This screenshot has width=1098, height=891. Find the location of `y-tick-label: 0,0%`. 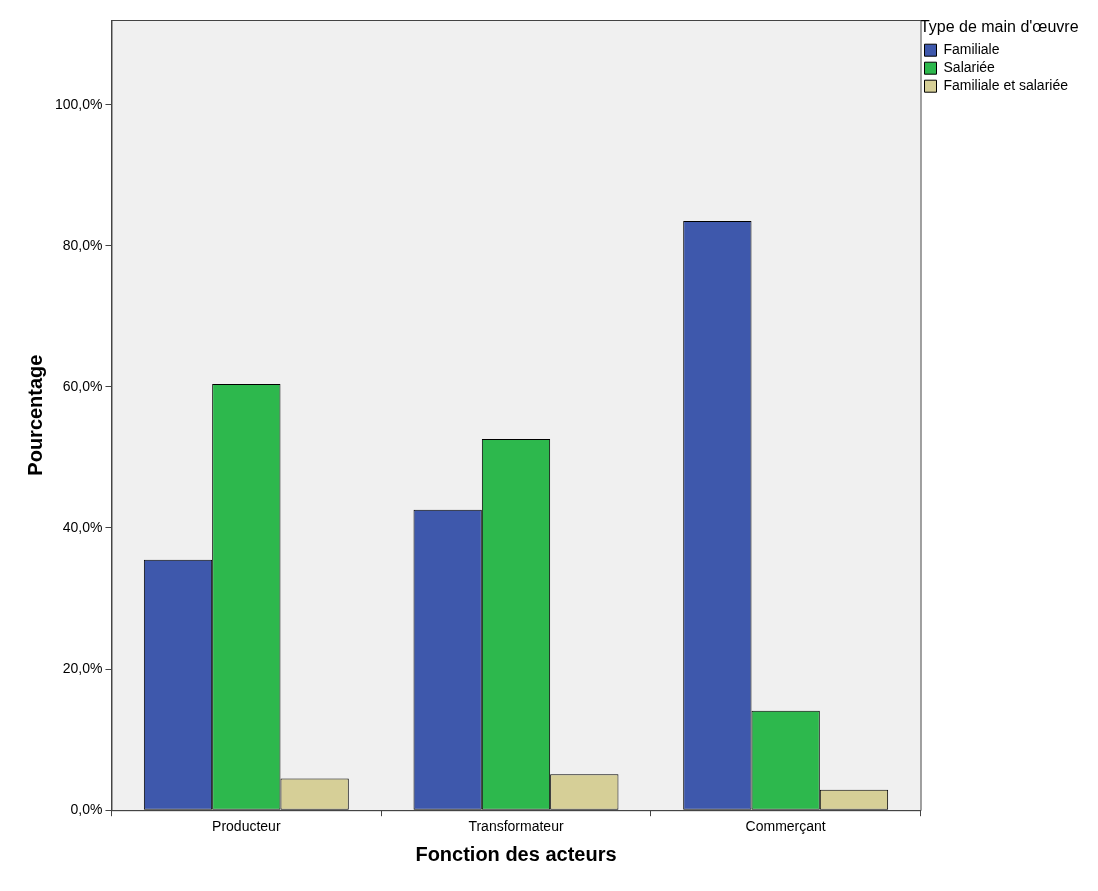

y-tick-label: 0,0% is located at coordinates (86, 809).